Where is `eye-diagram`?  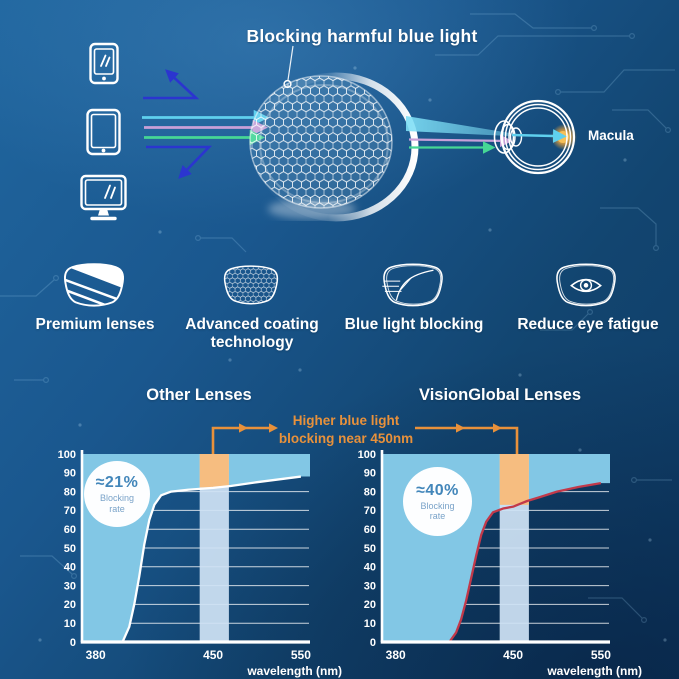
eye-diagram is located at coordinates (535, 137).